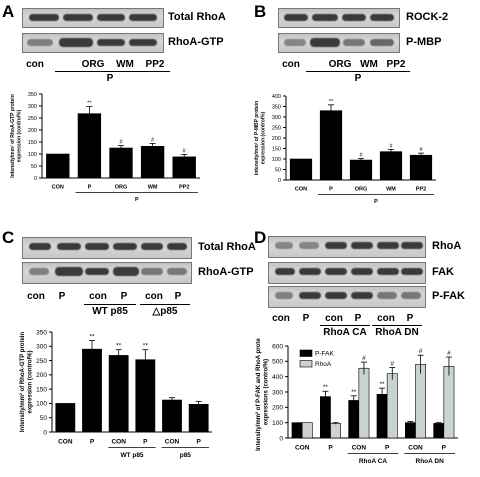 This screenshot has height=477, width=480. What do you see at coordinates (198, 442) in the screenshot?
I see `x-tick-label-c-5: P` at bounding box center [198, 442].